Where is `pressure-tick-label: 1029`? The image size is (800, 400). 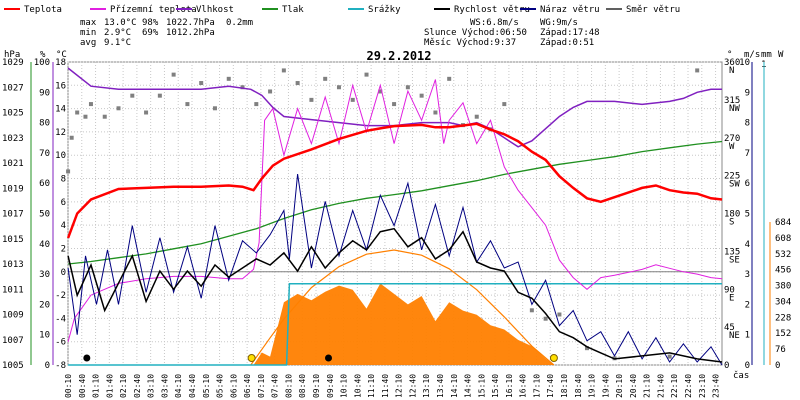 pressure-tick-label: 1029 is located at coordinates (13, 63).